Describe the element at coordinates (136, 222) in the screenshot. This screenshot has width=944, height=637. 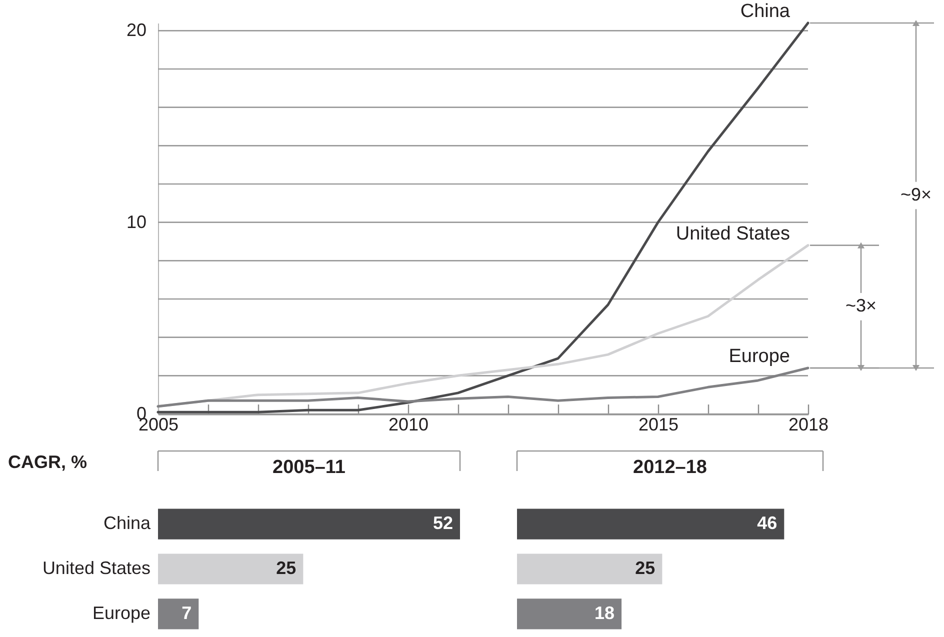
I see `y-tick-label: 10` at that location.